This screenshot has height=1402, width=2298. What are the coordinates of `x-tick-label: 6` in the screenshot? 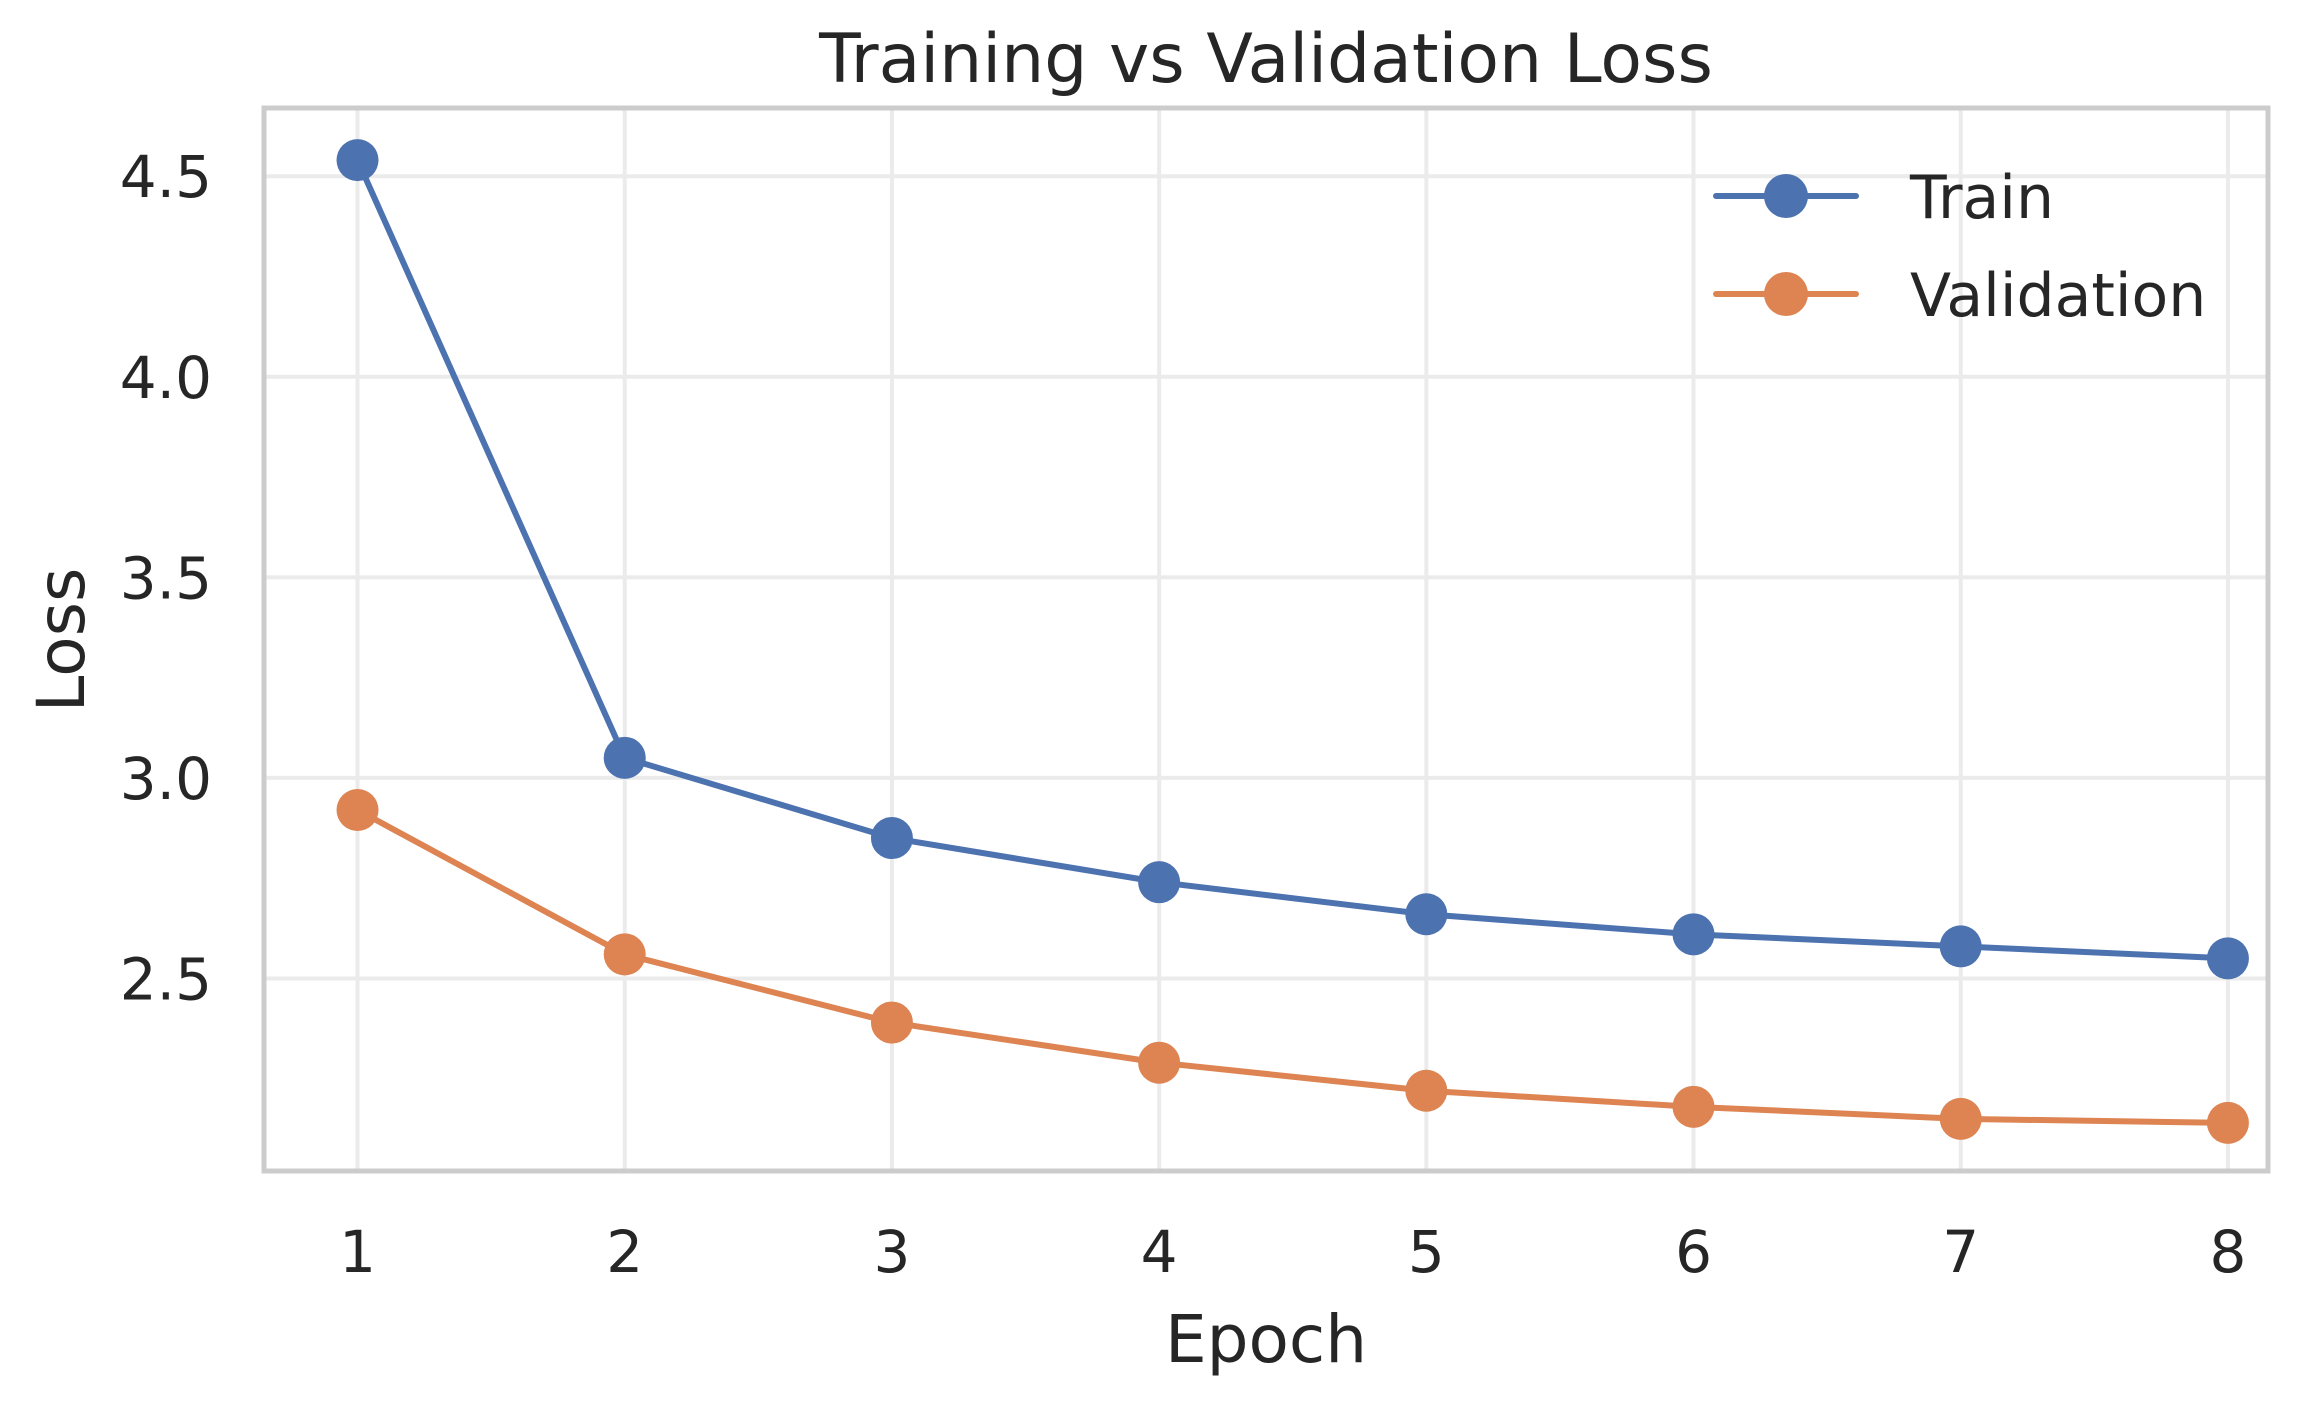 It's located at (1693, 1252).